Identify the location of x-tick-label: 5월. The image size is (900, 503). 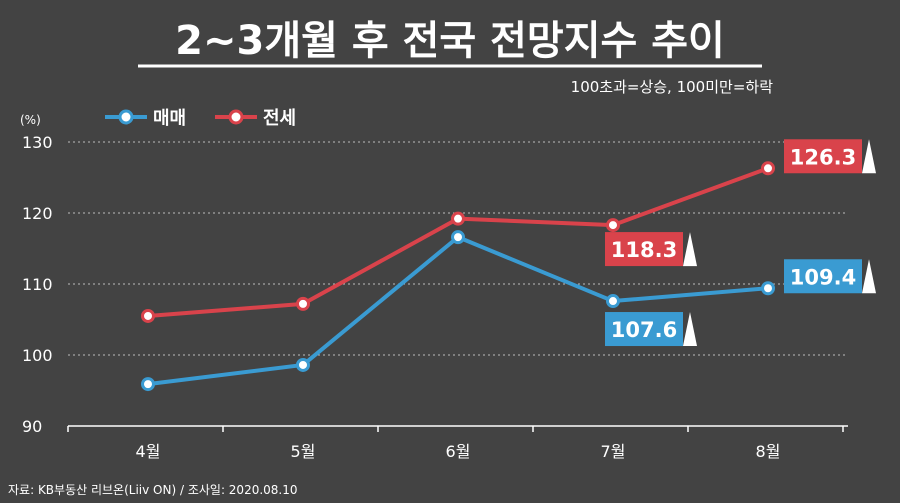
(303, 451).